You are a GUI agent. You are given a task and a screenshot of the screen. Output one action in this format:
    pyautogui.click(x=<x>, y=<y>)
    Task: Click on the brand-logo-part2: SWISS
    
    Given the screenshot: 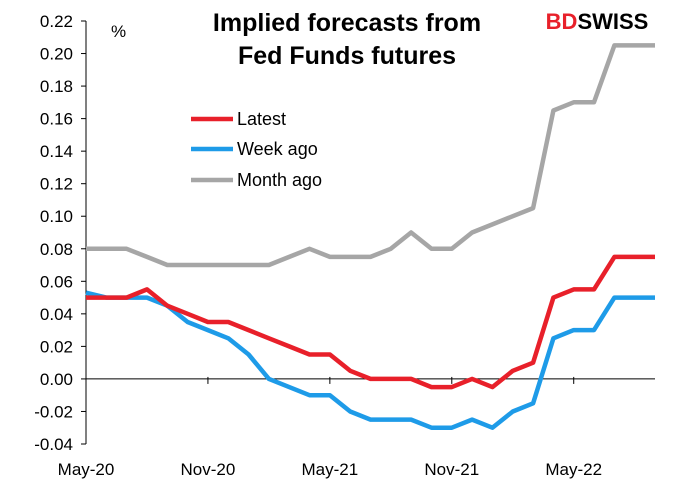 What is the action you would take?
    pyautogui.click(x=612, y=21)
    